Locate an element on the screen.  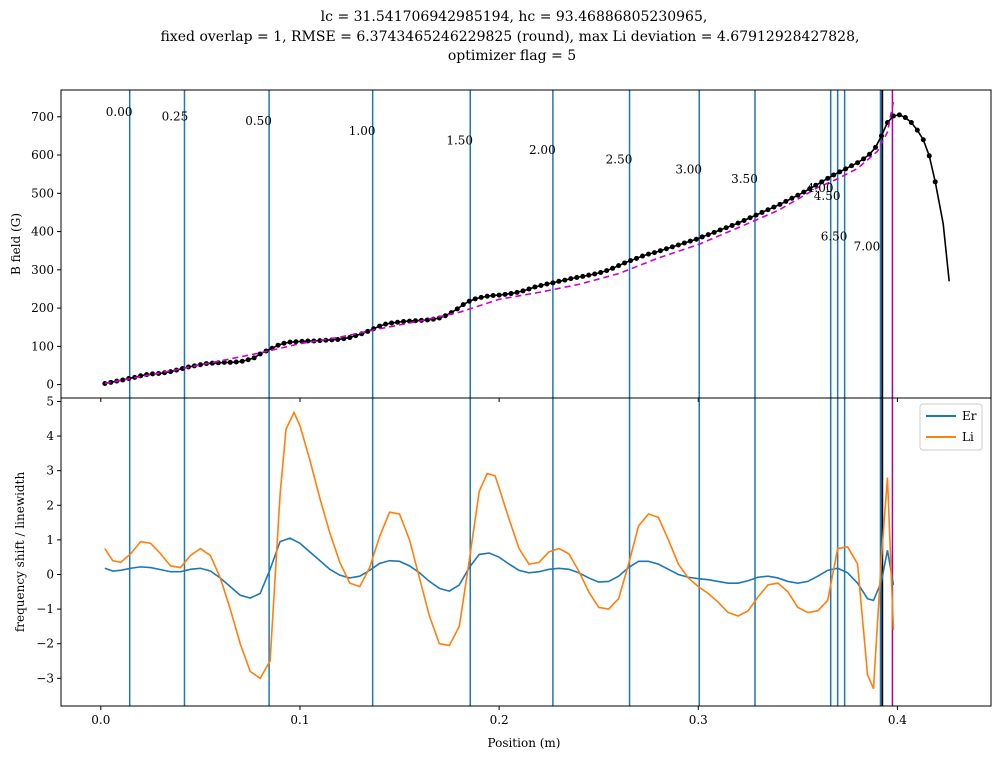
ytick-label-0-5: 500 is located at coordinates (42, 193).